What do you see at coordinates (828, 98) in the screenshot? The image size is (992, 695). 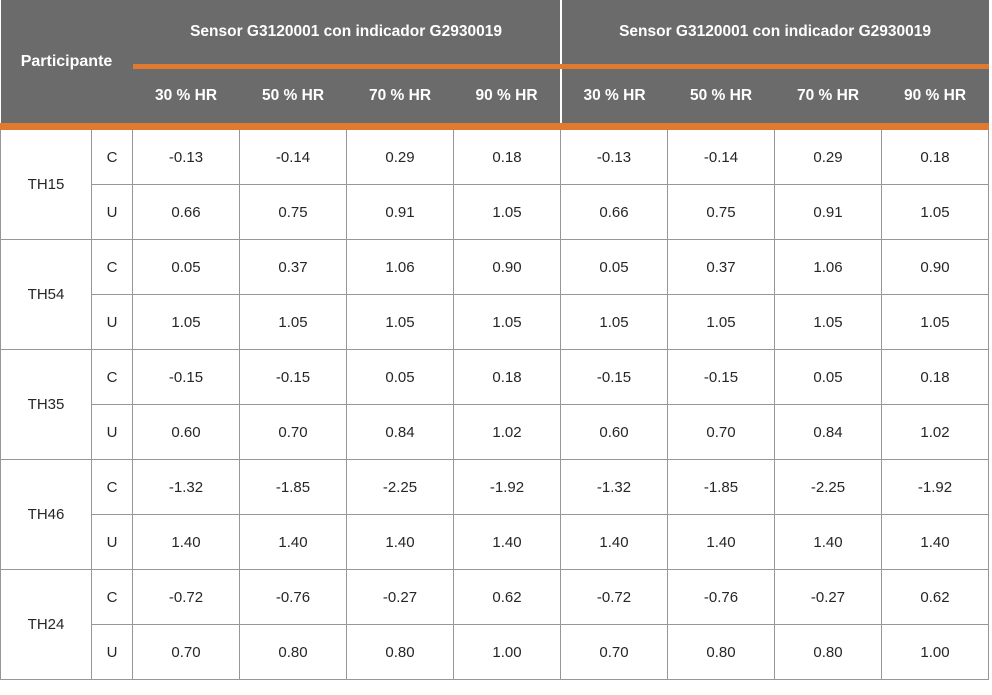 I see `subheader-g2-70hr: 70 % HR` at bounding box center [828, 98].